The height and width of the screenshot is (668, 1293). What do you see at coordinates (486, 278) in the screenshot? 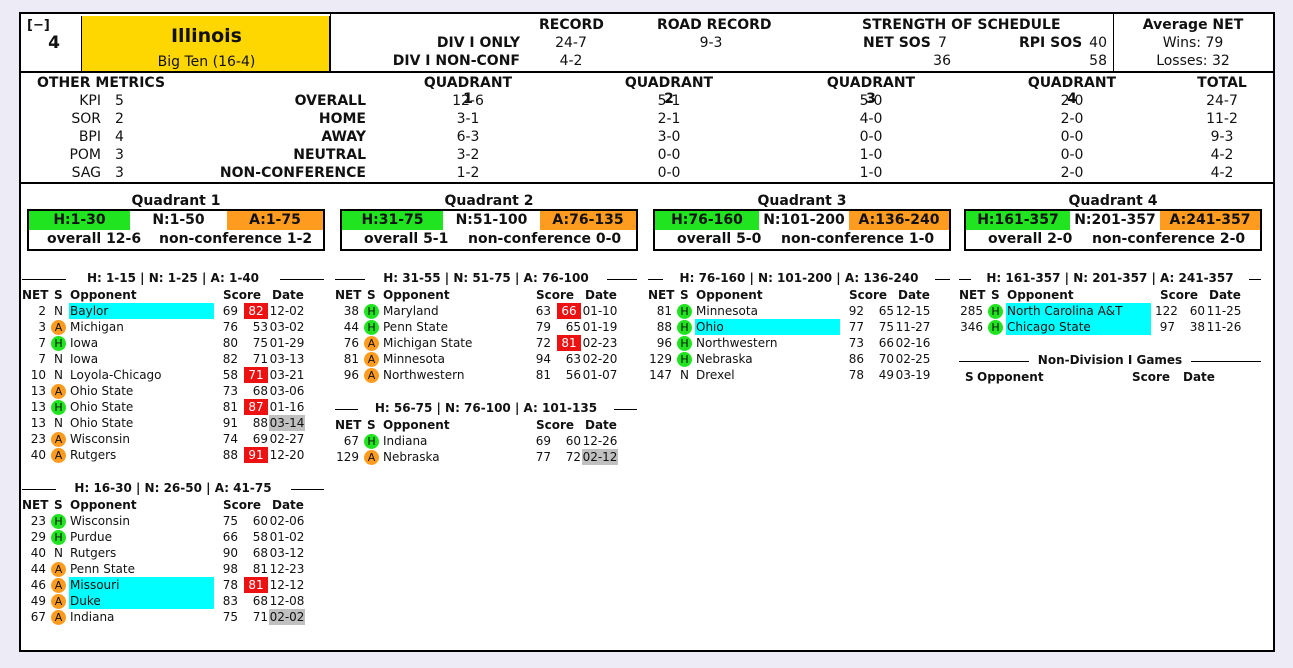
I see `section-label: H: 31-55 | N: 51-75 | A: 76-100` at bounding box center [486, 278].